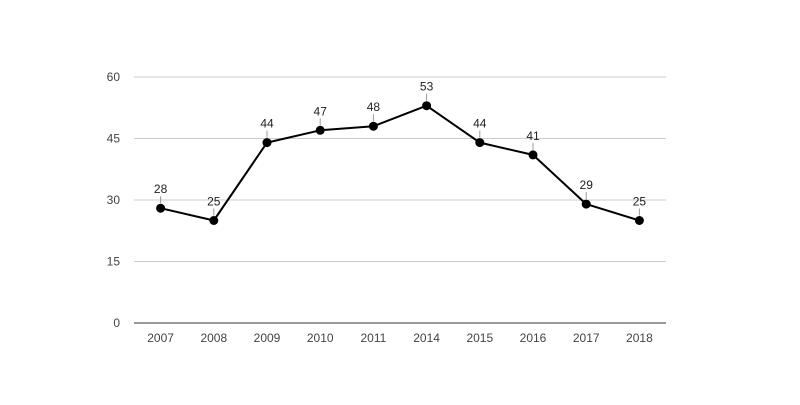 The image size is (800, 405). Describe the element at coordinates (160, 338) in the screenshot. I see `x-tick-label: 2007` at that location.